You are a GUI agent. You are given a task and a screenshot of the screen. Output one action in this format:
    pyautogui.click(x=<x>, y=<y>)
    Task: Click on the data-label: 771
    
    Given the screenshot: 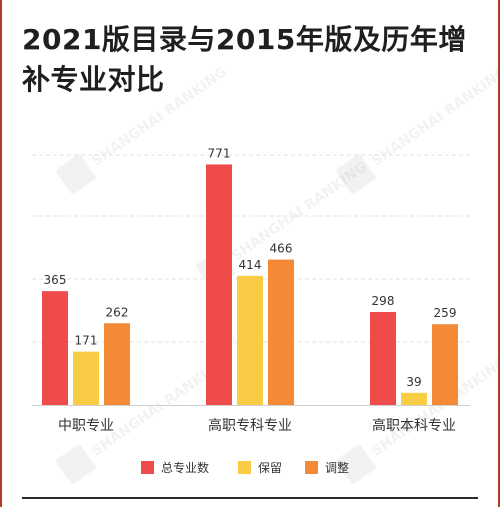 What is the action you would take?
    pyautogui.click(x=219, y=153)
    